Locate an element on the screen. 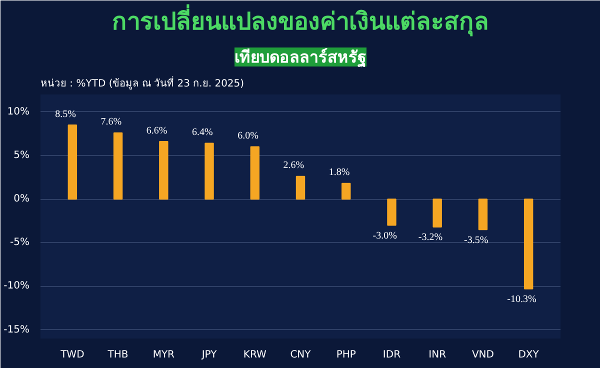  x-tick-label: JPY is located at coordinates (209, 355).